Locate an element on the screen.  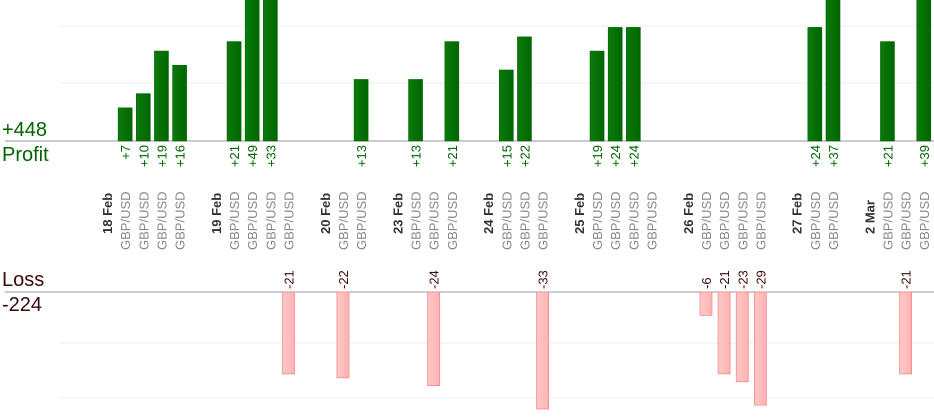
profit-data-label: +10 is located at coordinates (143, 156).